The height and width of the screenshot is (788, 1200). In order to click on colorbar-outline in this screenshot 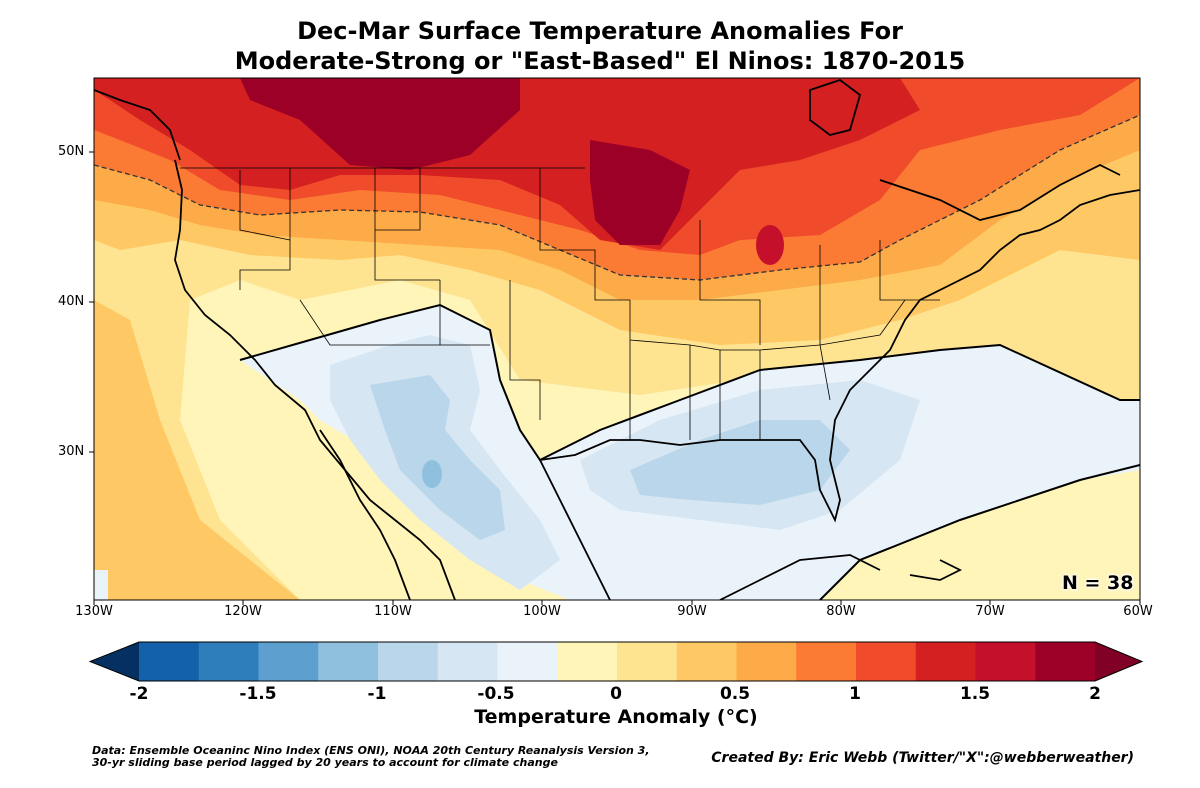, I will do `click(616, 661)`.